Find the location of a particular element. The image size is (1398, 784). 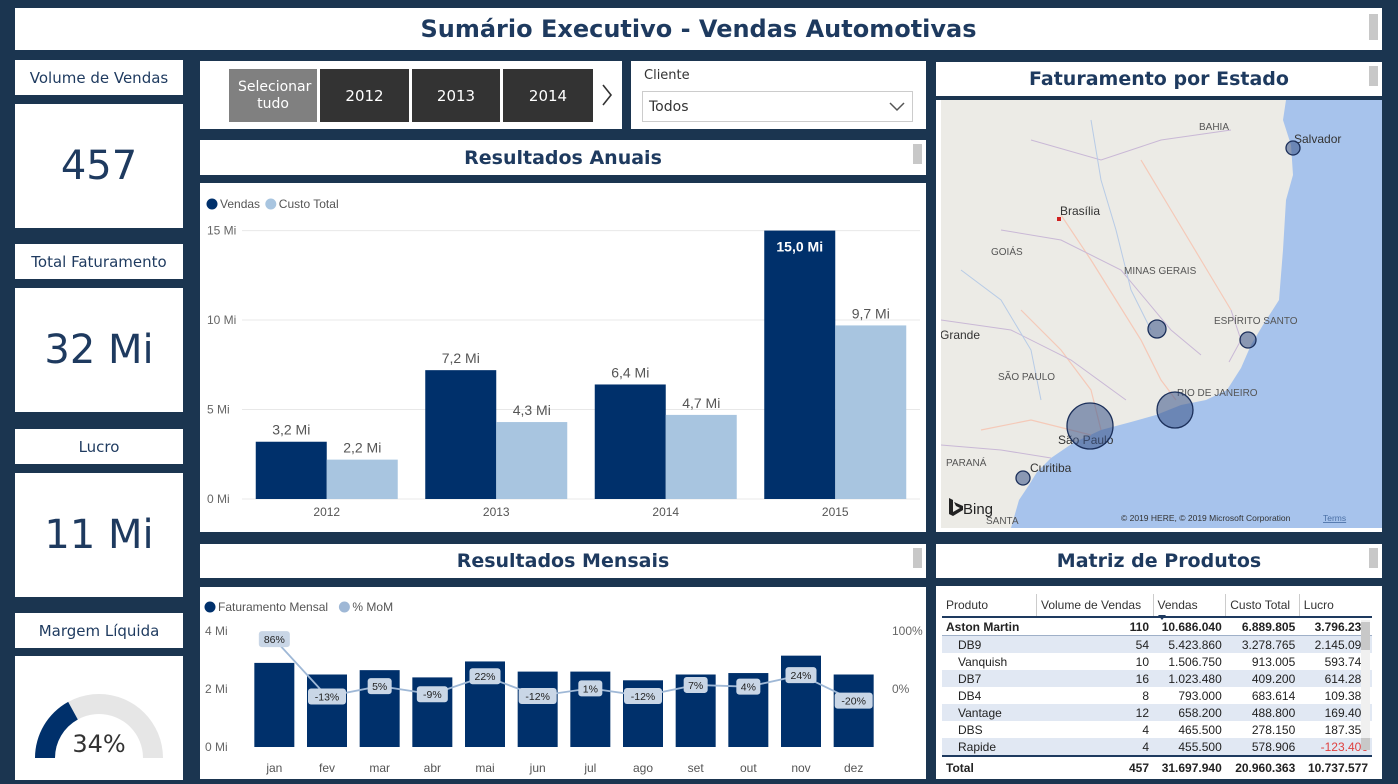

mom-label-bg is located at coordinates (801, 675).